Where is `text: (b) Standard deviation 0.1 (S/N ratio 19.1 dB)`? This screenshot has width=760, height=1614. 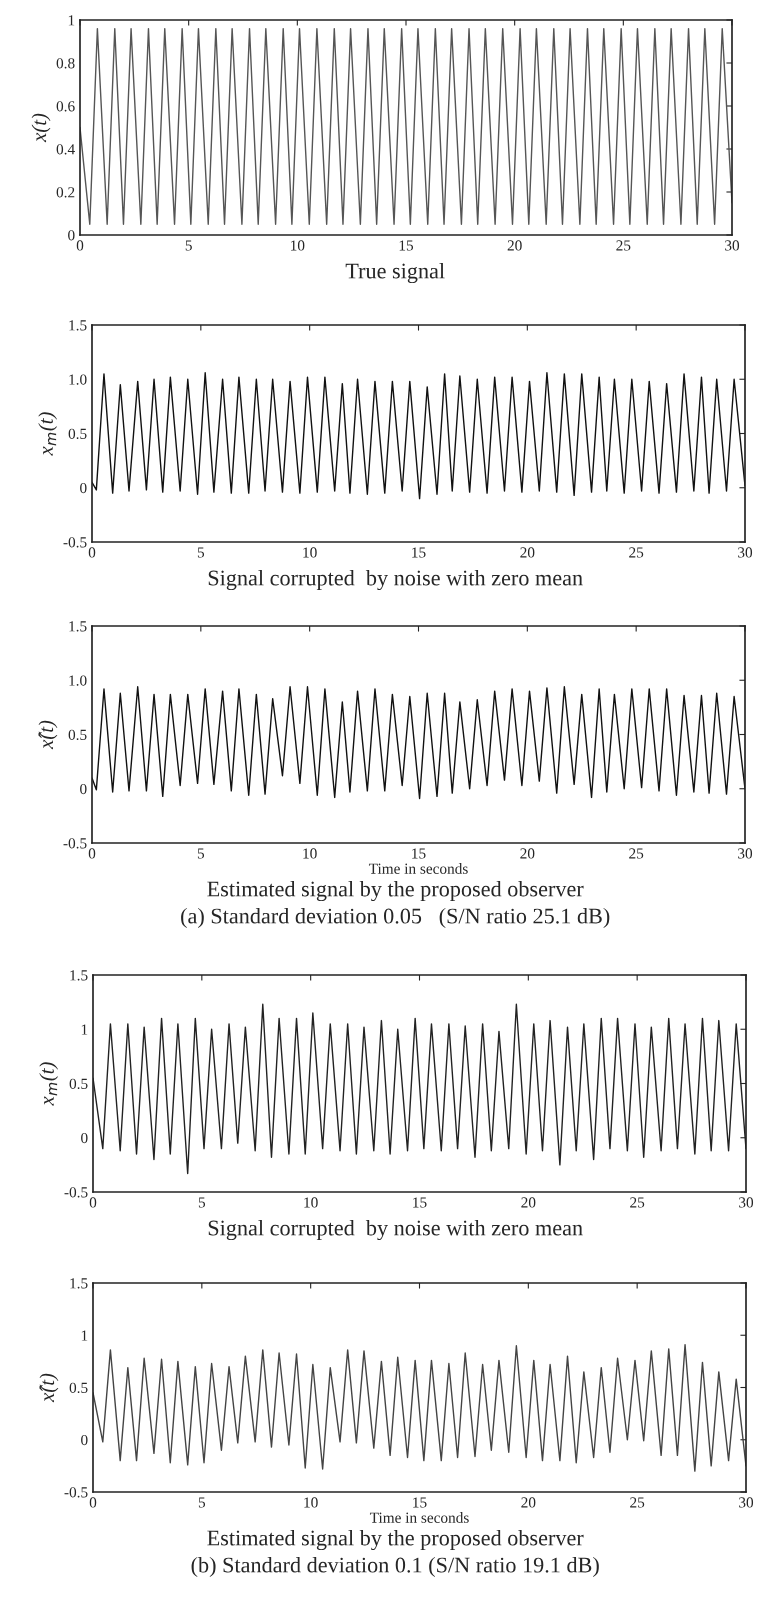
text: (b) Standard deviation 0.1 (S/N ratio 19.1 dB) is located at coordinates (395, 1567).